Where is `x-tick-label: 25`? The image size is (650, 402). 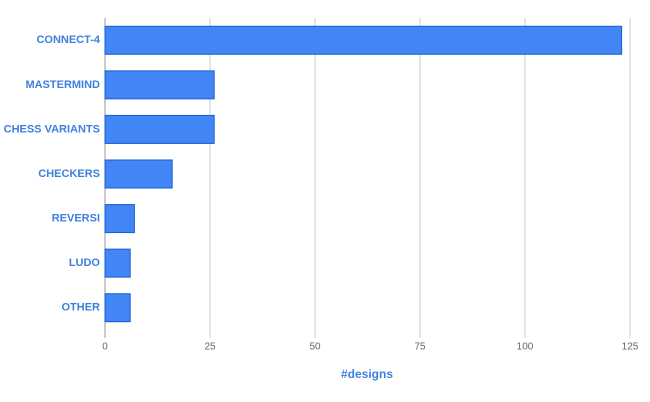 x-tick-label: 25 is located at coordinates (210, 347).